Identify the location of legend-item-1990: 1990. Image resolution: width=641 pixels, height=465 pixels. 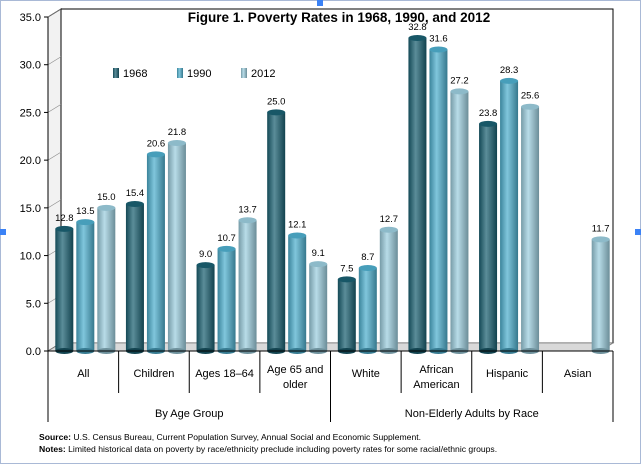
(194, 74).